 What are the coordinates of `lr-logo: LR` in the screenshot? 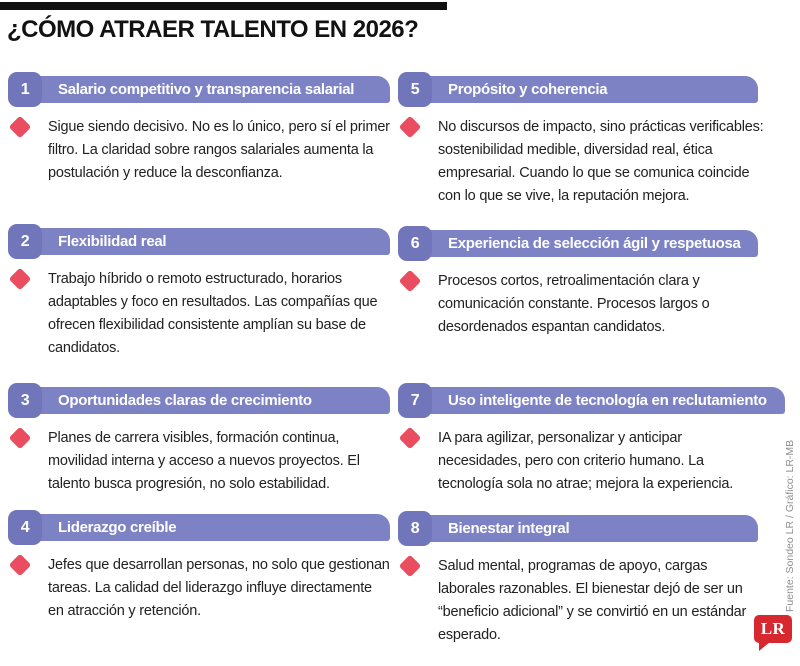 It's located at (773, 633).